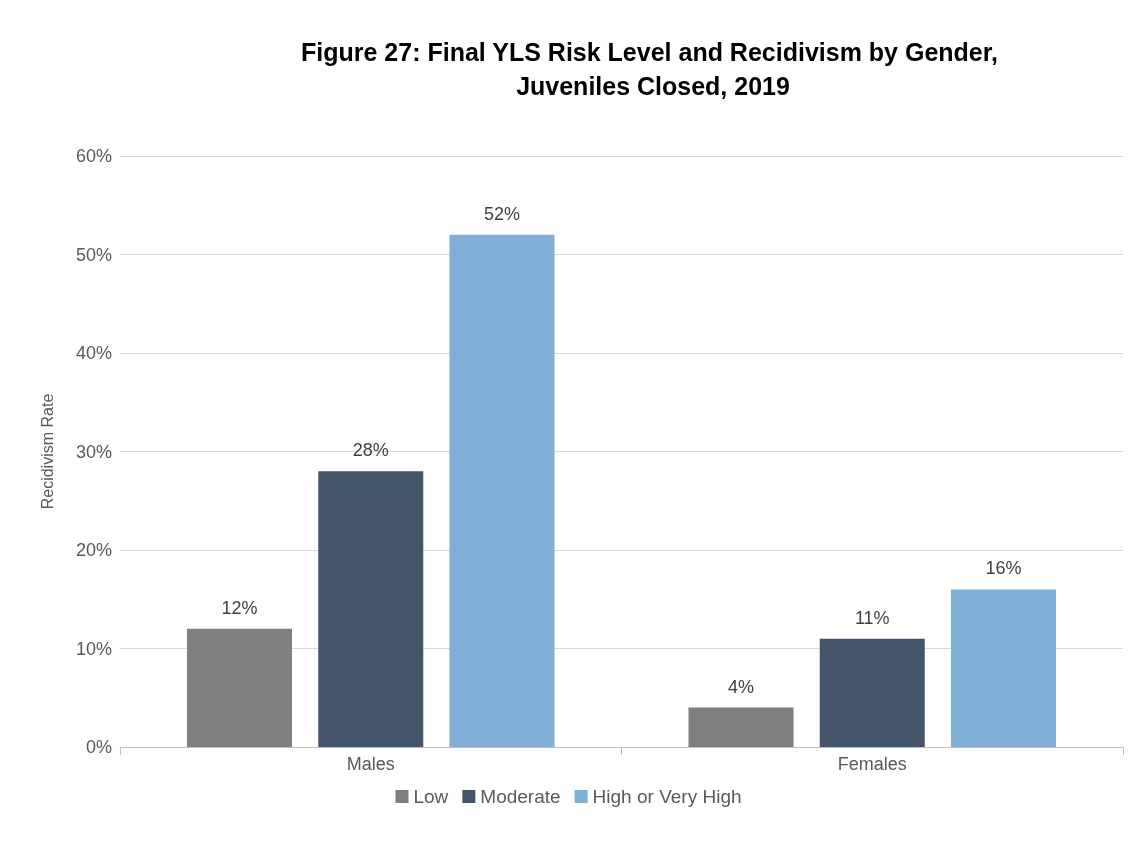 The width and height of the screenshot is (1137, 841). I want to click on y-tick-label: 10%, so click(93, 648).